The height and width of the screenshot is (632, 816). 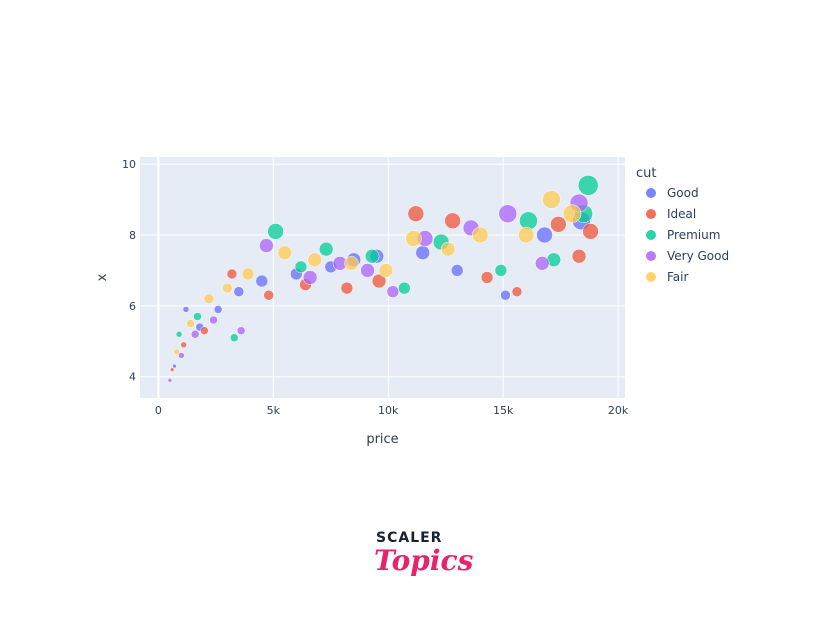 What do you see at coordinates (693, 235) in the screenshot?
I see `legend-label: Premium` at bounding box center [693, 235].